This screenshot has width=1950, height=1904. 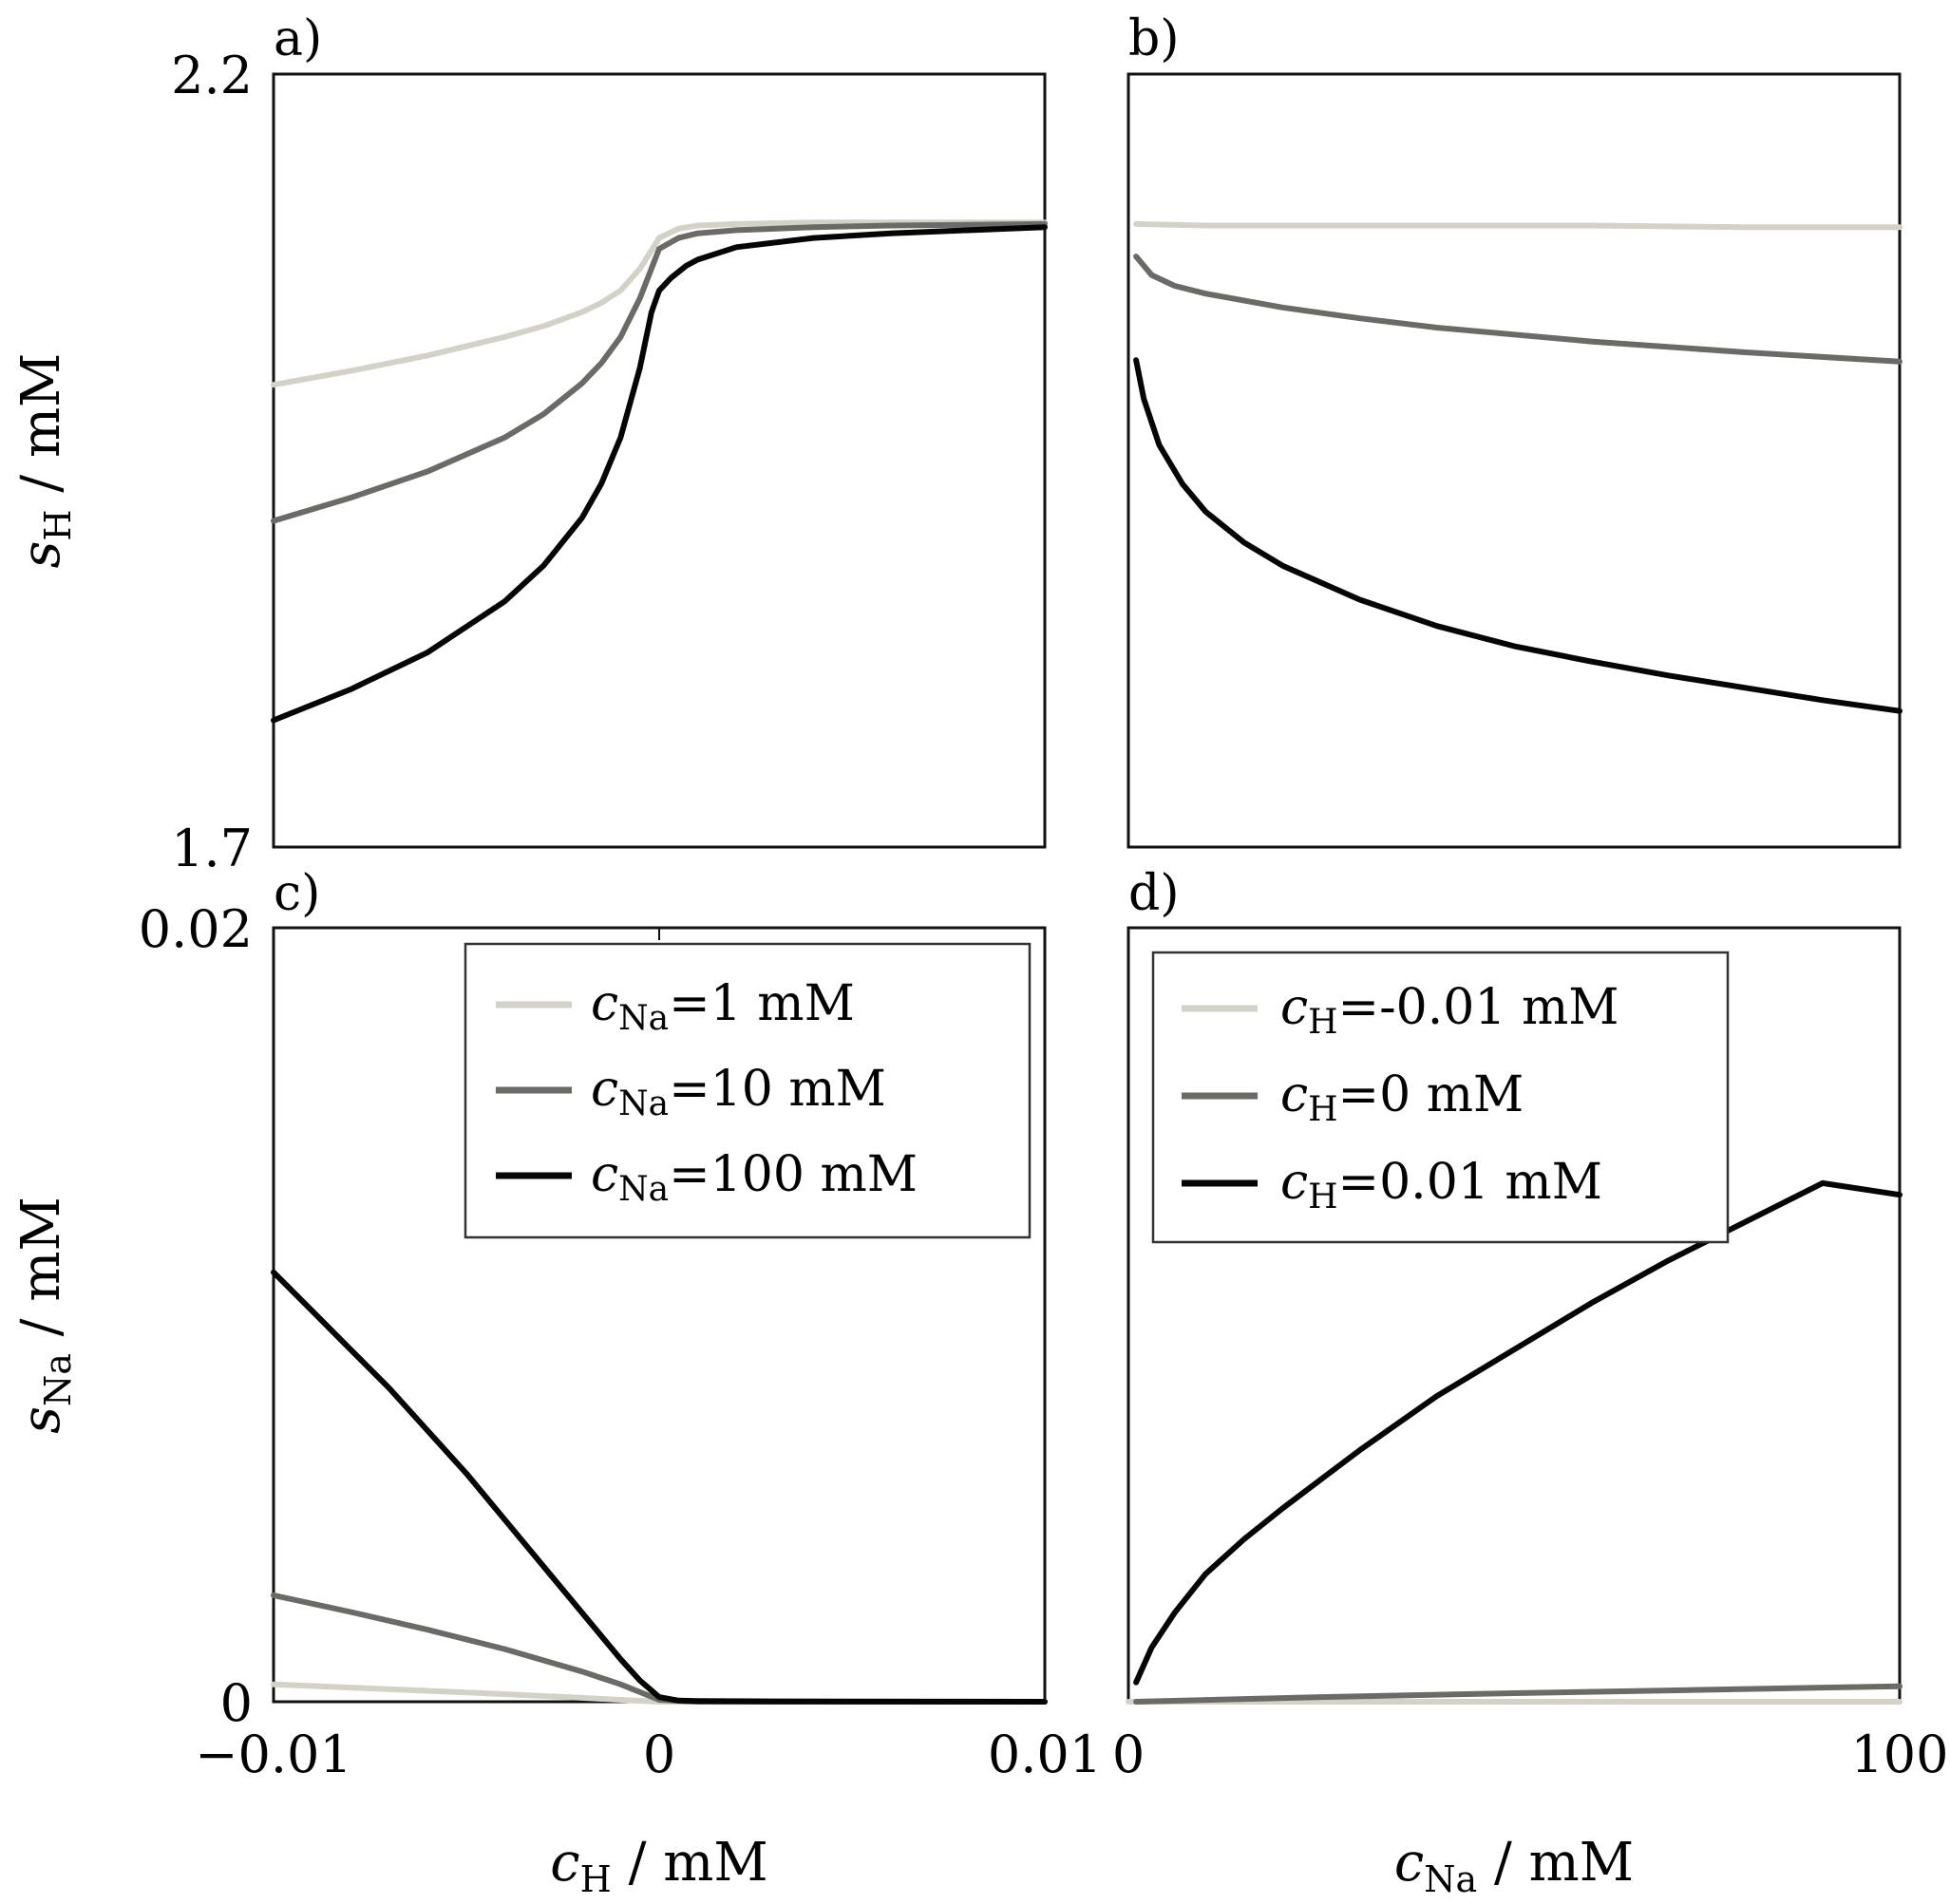 What do you see at coordinates (1402, 1097) in the screenshot?
I see `legend-d-label-2: cH=0 mM` at bounding box center [1402, 1097].